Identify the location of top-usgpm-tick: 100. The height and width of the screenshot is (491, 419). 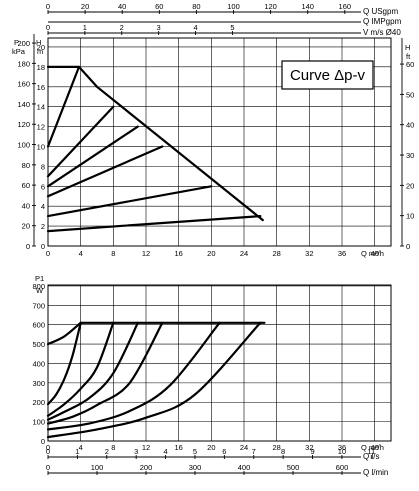
(233, 6).